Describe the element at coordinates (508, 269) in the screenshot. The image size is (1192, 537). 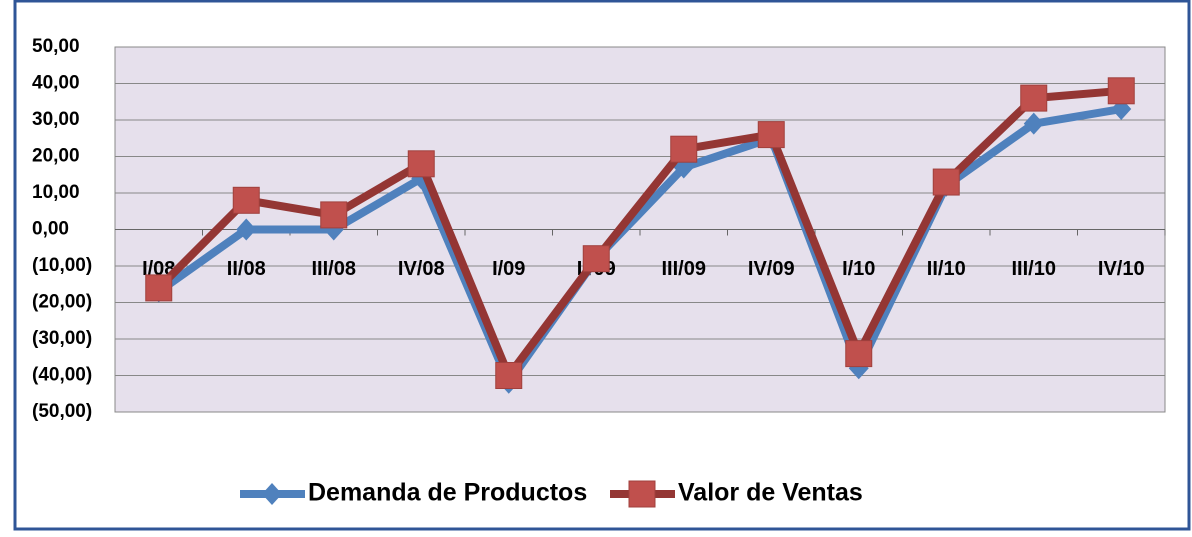
I see `x-tick-label: I/09` at that location.